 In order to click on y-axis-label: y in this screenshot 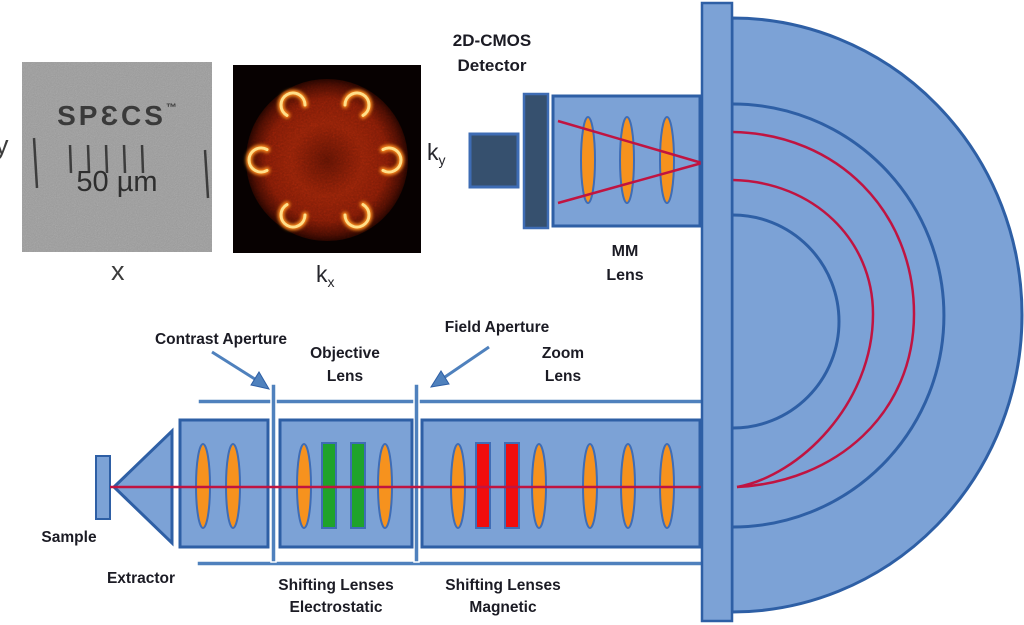, I will do `click(4, 145)`.